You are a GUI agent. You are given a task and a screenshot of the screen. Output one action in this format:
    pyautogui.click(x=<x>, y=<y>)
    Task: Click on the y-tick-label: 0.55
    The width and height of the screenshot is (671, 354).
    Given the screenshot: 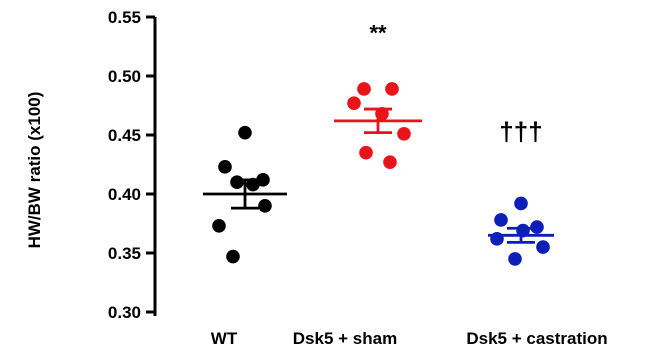 What is the action you would take?
    pyautogui.click(x=124, y=17)
    